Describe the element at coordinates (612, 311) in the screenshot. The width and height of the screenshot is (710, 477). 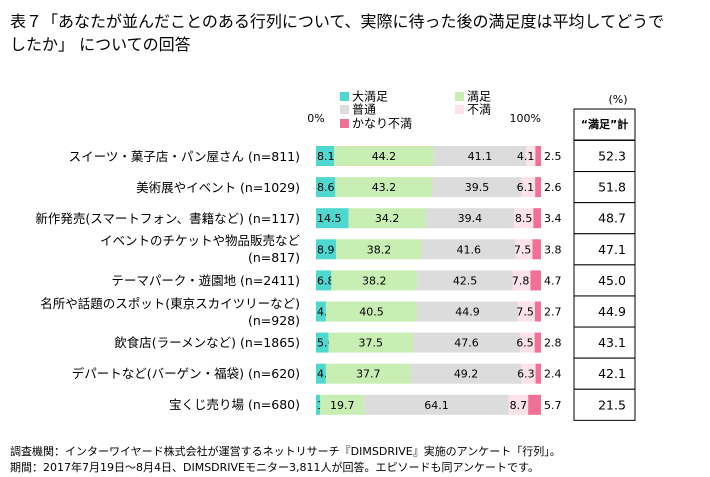
I see `total-label: 44.9` at that location.